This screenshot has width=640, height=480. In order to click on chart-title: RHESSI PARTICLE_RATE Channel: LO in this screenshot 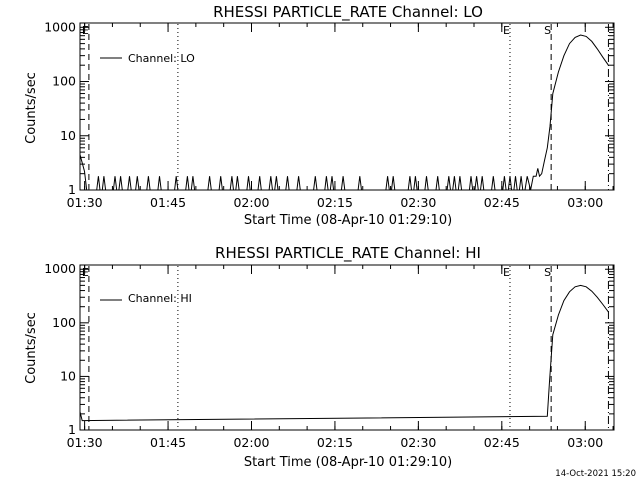, I will do `click(348, 12)`.